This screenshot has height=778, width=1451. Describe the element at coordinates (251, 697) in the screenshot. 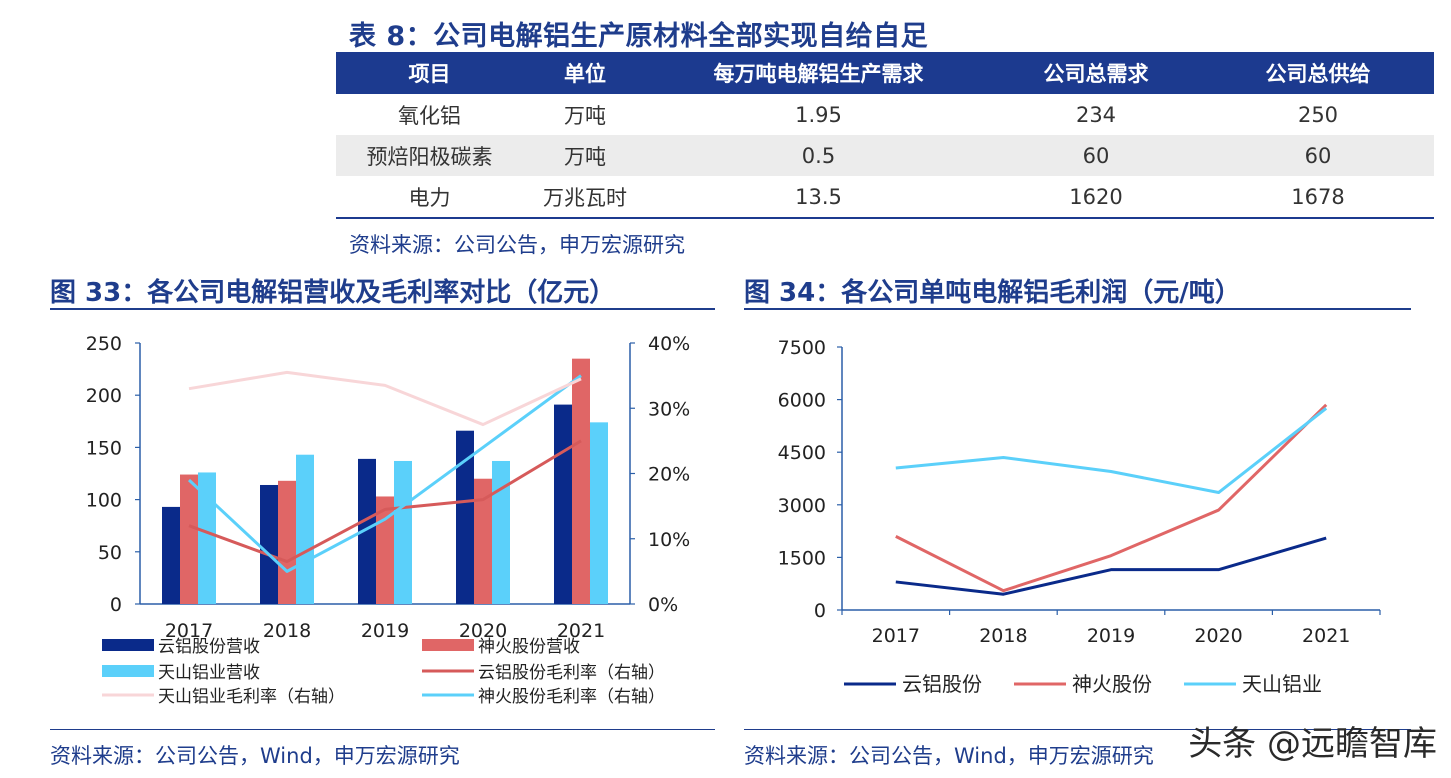

I see `legend-label: 天山铝业毛利率（右轴）` at that location.